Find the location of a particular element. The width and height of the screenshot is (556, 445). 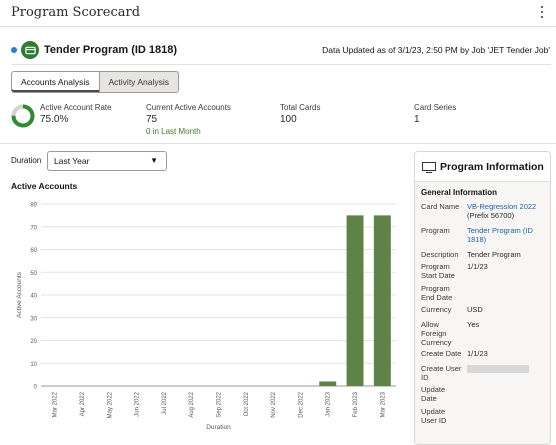

info-value-link: VB-Regression 2022 (Prefix 56700) is located at coordinates (508, 211).